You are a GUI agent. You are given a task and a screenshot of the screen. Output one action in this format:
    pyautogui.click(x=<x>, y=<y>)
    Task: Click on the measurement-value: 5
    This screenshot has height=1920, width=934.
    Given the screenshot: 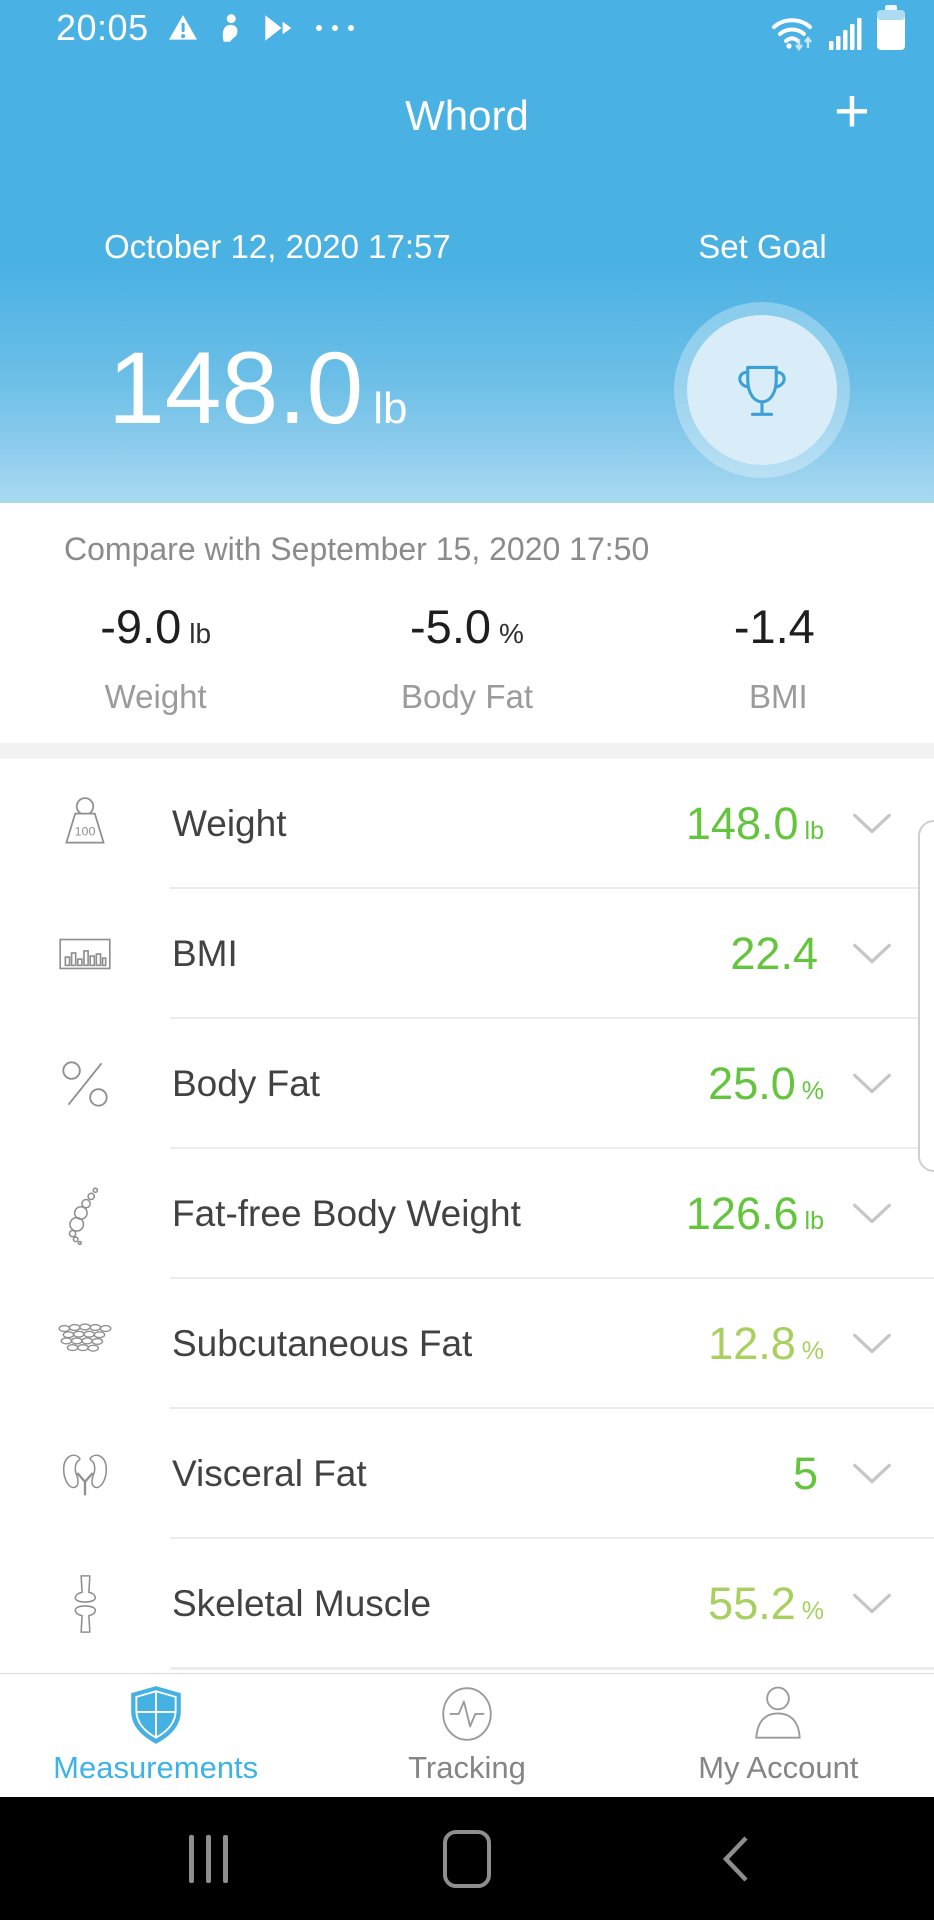 What is the action you would take?
    pyautogui.click(x=805, y=1473)
    